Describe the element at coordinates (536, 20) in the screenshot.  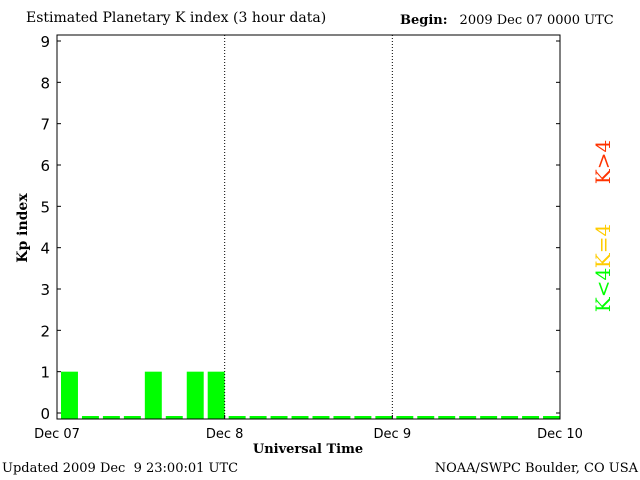
I see `begin-value: 2009 Dec 07 0000 UTC` at that location.